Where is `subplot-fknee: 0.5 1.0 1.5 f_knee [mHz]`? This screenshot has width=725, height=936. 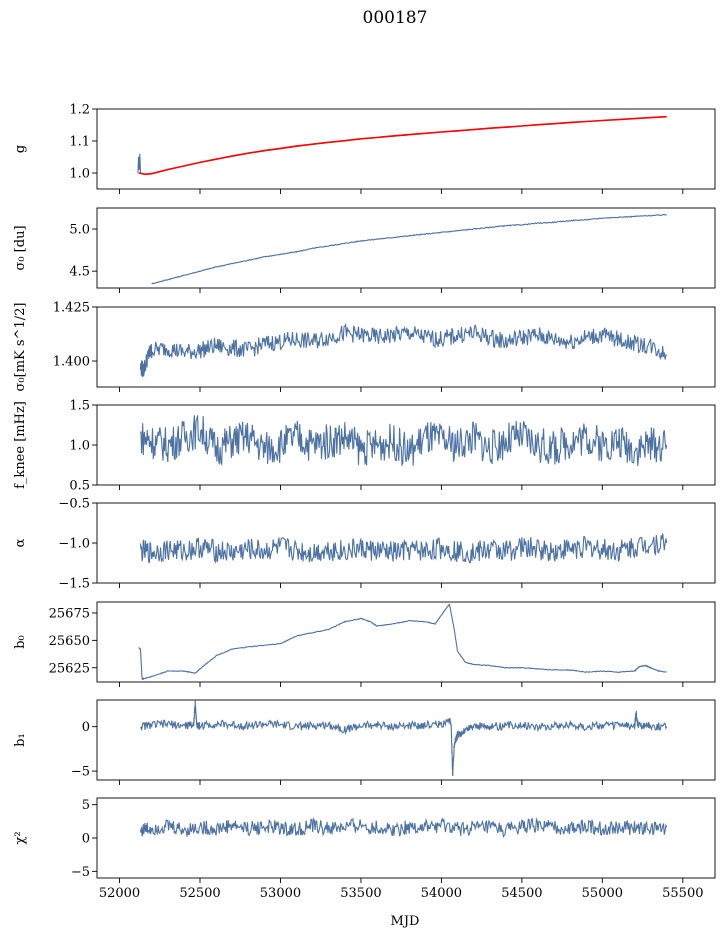
subplot-fknee: 0.5 1.0 1.5 f_knee [mHz] is located at coordinates (364, 446).